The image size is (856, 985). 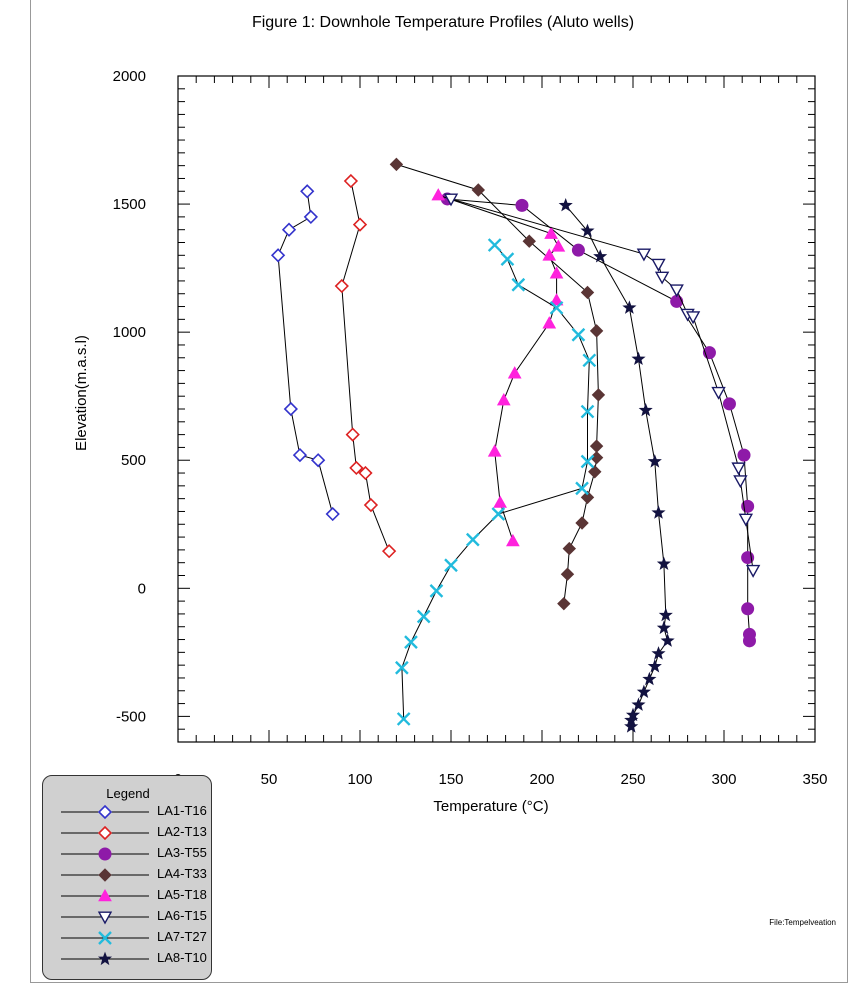 What do you see at coordinates (142, 588) in the screenshot?
I see `y-tick-label: 0` at bounding box center [142, 588].